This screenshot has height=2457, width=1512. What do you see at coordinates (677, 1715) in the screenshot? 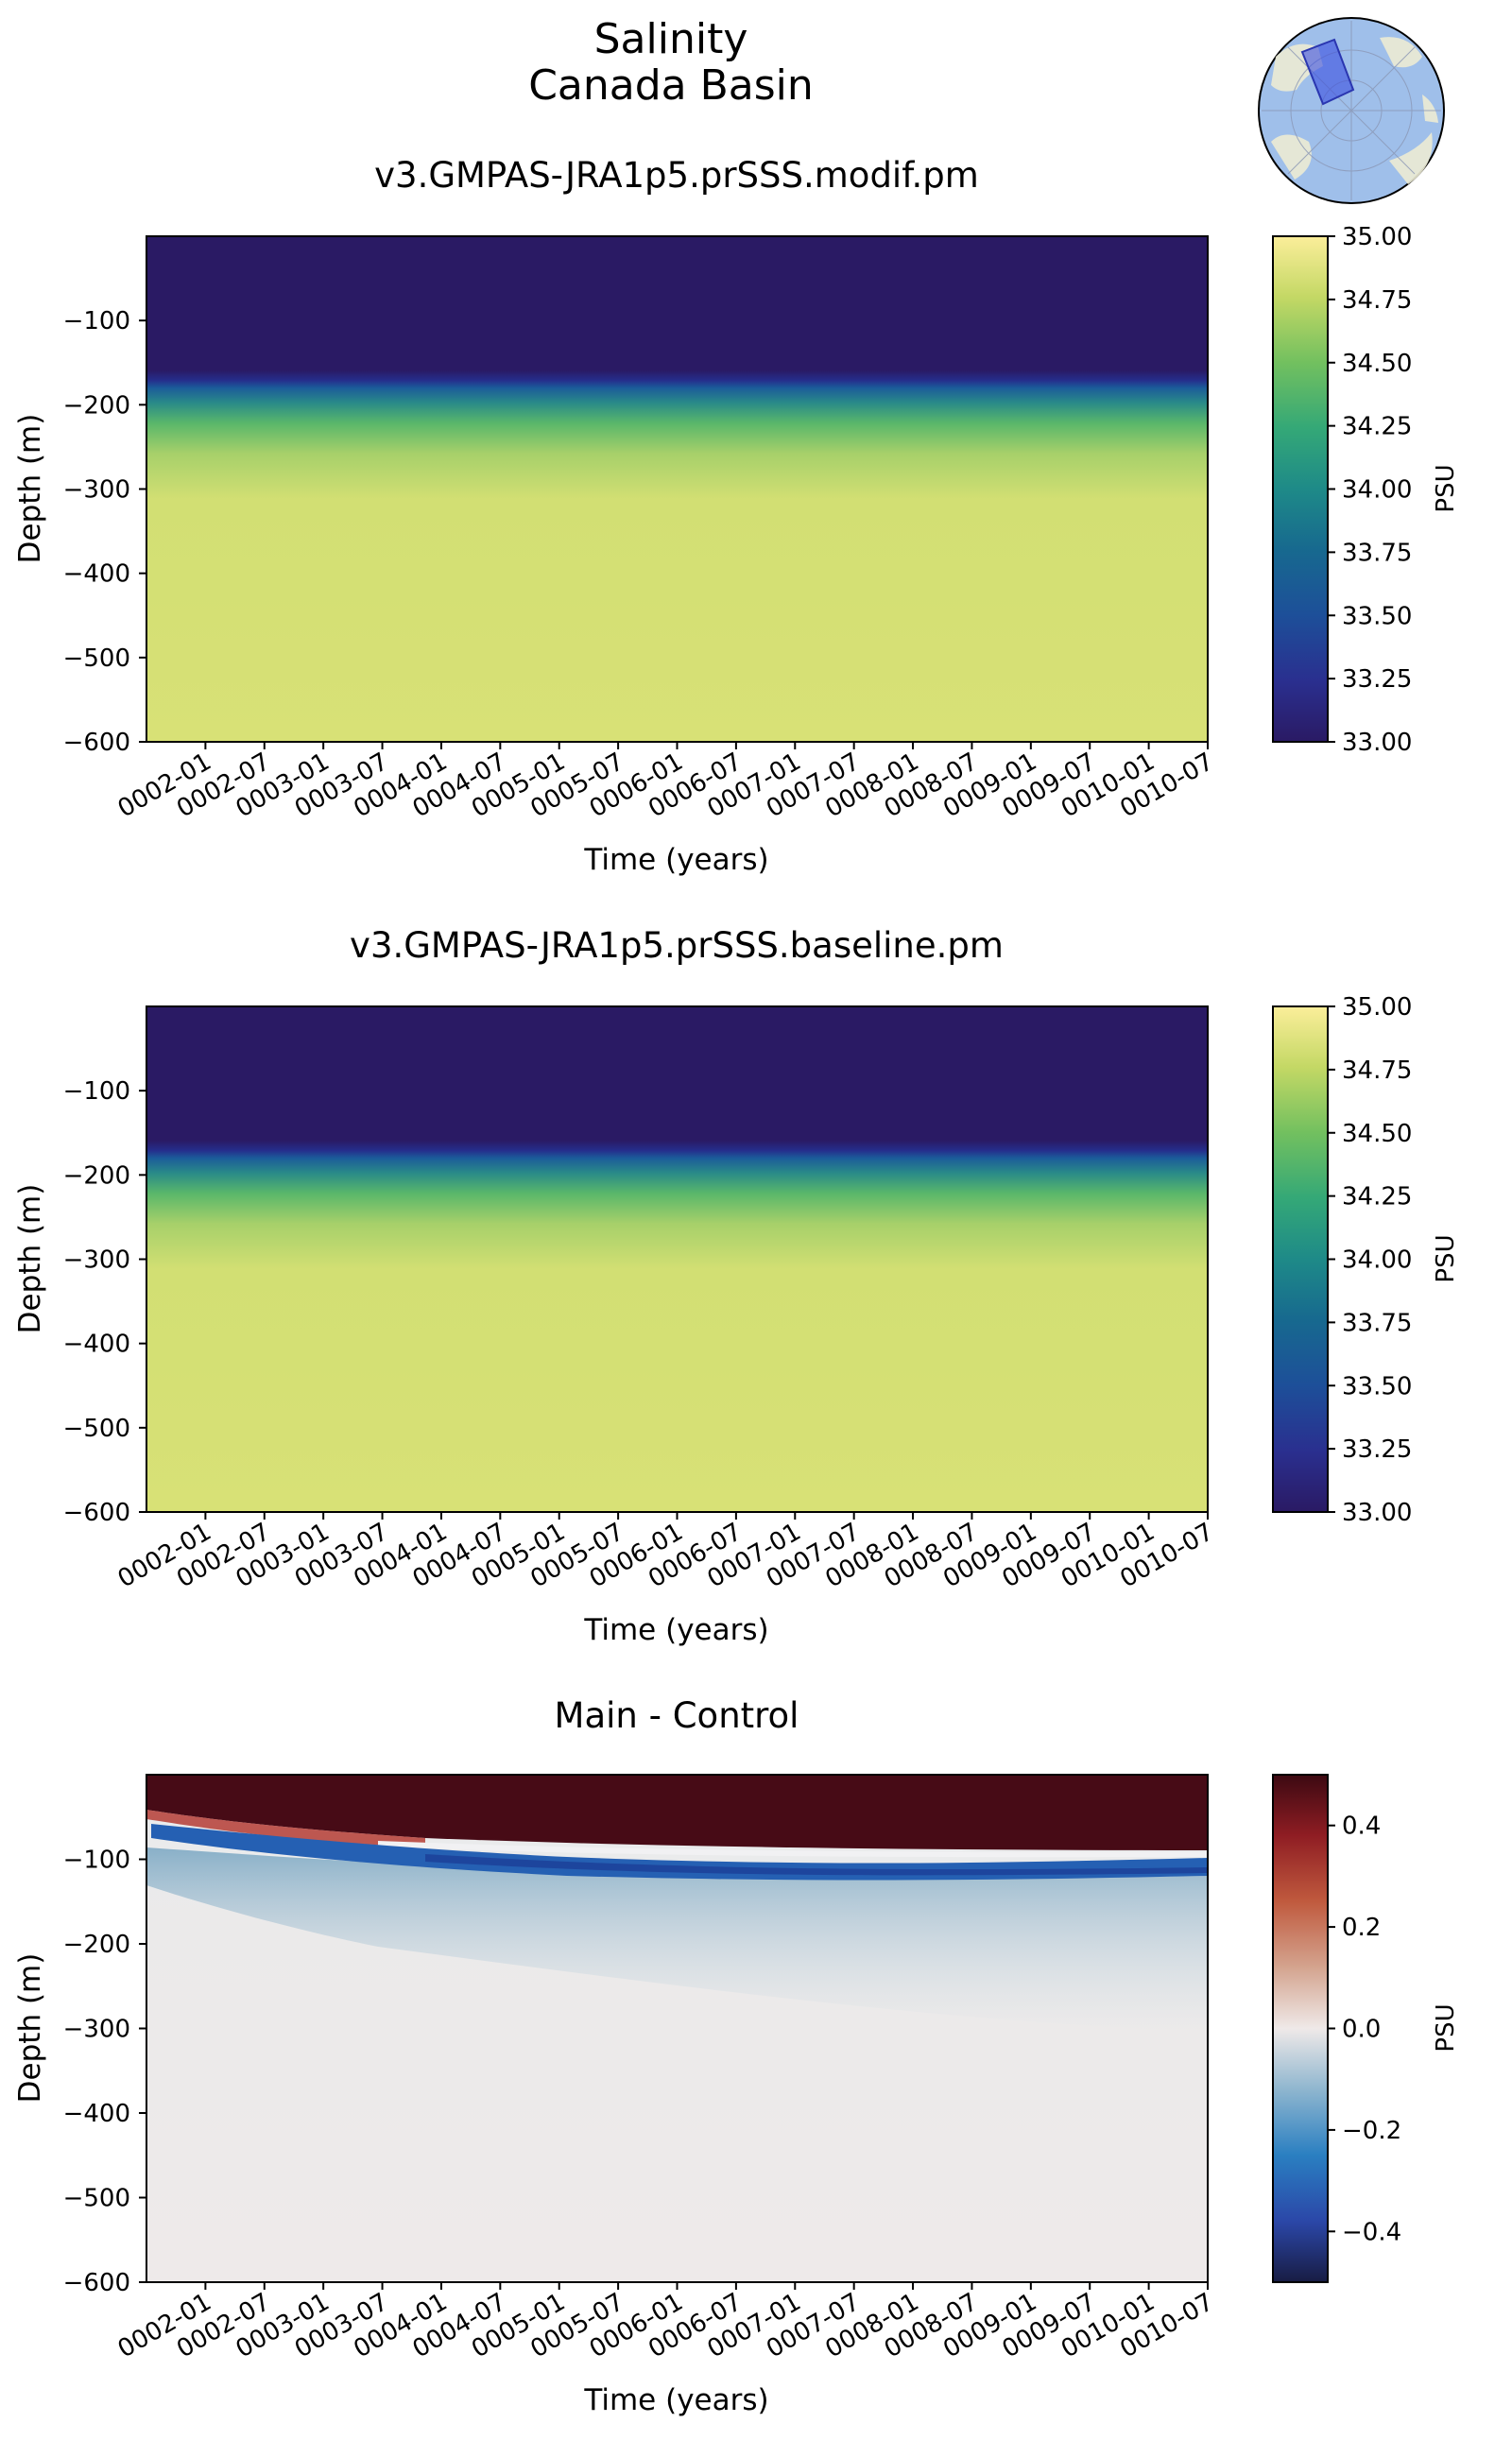
I see `panel-title: Main - Control` at bounding box center [677, 1715].